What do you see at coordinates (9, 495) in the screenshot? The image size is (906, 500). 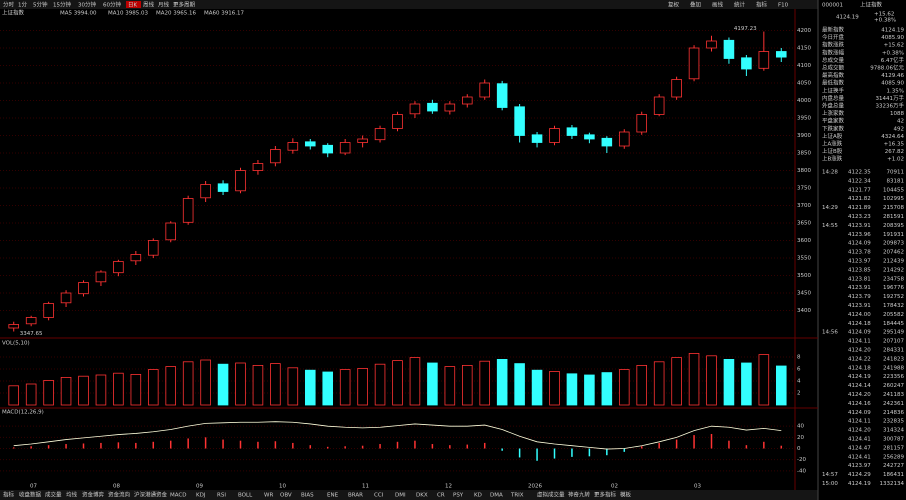 I see `bottom-tab: 指标` at bounding box center [9, 495].